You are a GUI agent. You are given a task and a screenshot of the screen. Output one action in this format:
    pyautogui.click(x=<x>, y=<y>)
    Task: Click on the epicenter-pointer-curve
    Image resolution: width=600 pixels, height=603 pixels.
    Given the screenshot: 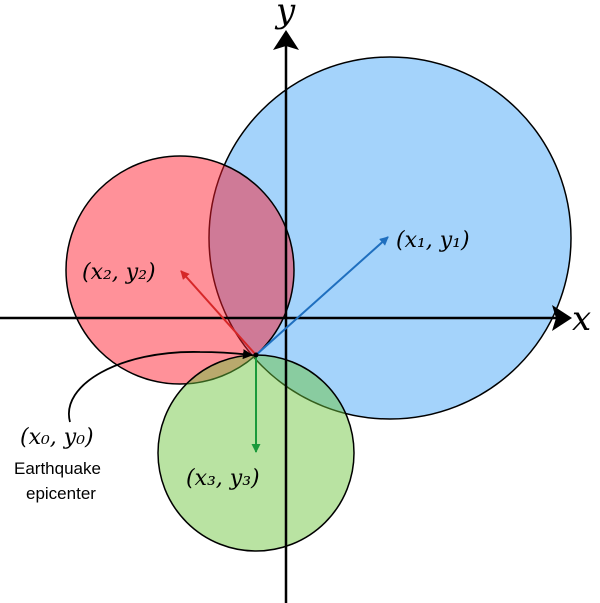 What is the action you would take?
    pyautogui.click(x=160, y=386)
    